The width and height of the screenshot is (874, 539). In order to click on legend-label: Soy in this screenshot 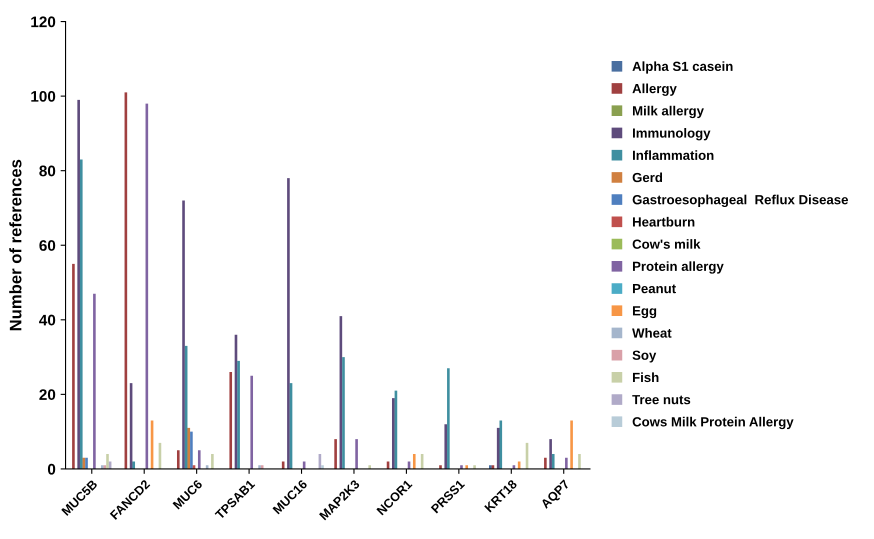, I will do `click(644, 356)`.